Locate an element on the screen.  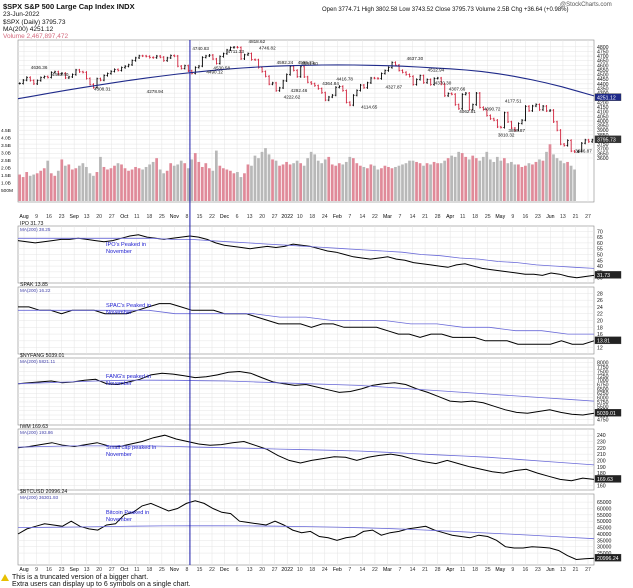
y-tick-label: 4500 is located at coordinates (603, 76).